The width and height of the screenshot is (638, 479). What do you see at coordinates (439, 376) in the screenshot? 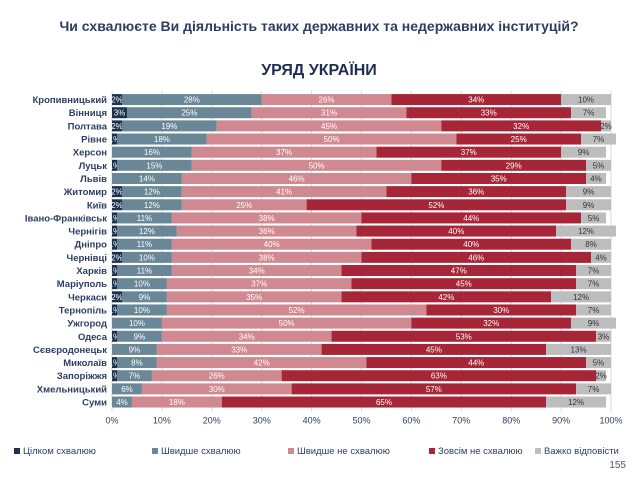
I see `data-label: 63%` at bounding box center [439, 376].